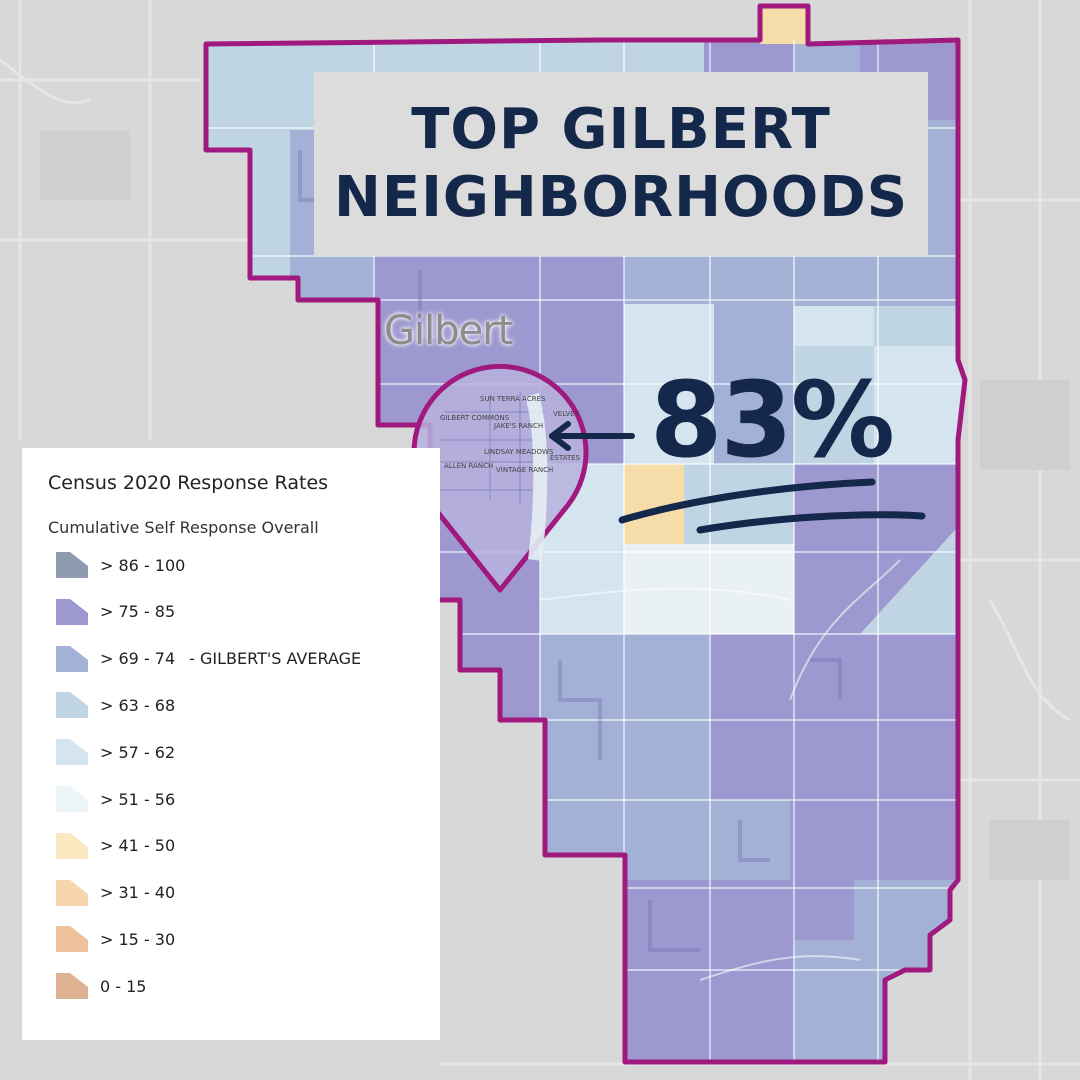  What do you see at coordinates (138, 846) in the screenshot?
I see `legend-label: > 41 - 50` at bounding box center [138, 846].